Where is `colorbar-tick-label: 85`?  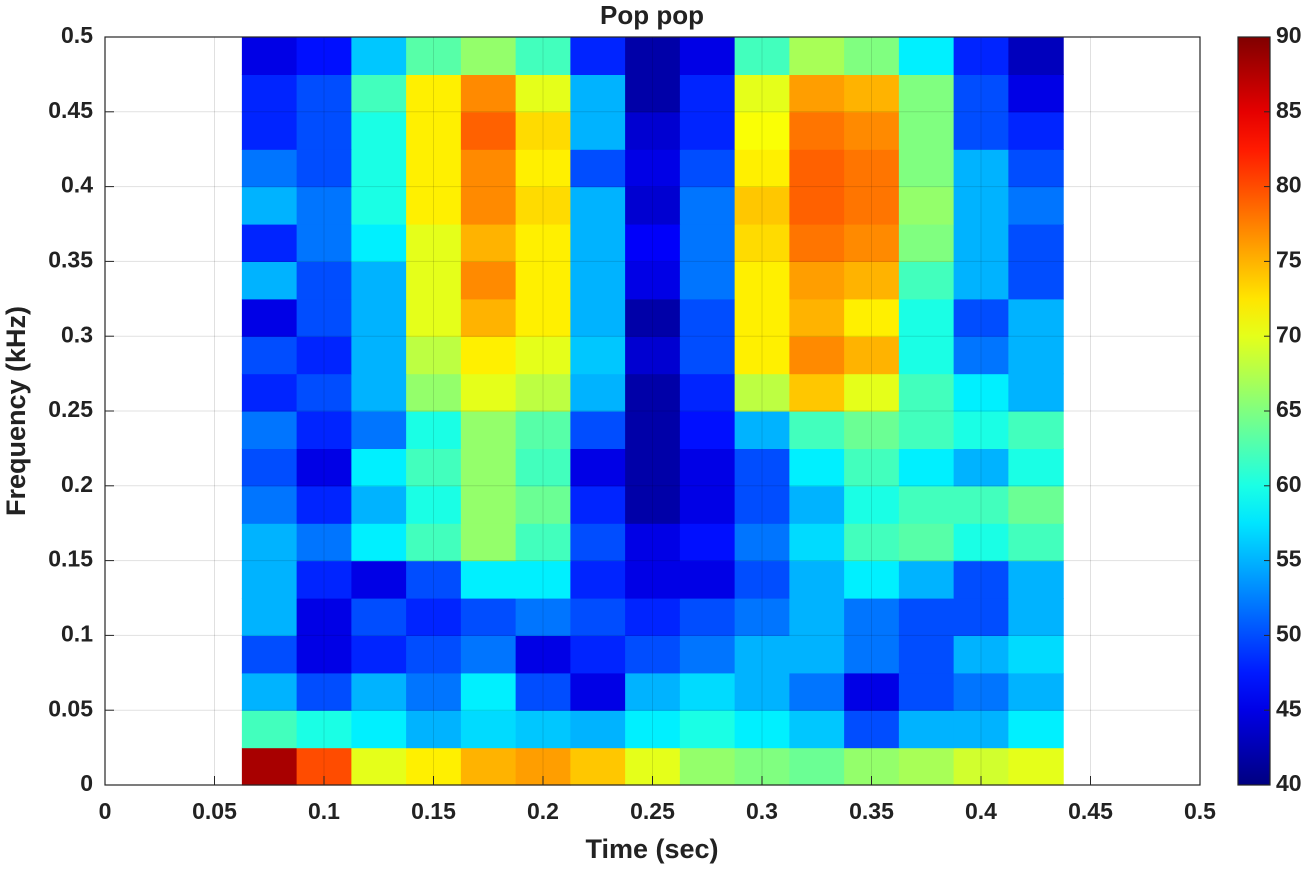
colorbar-tick-label: 85 is located at coordinates (1289, 110).